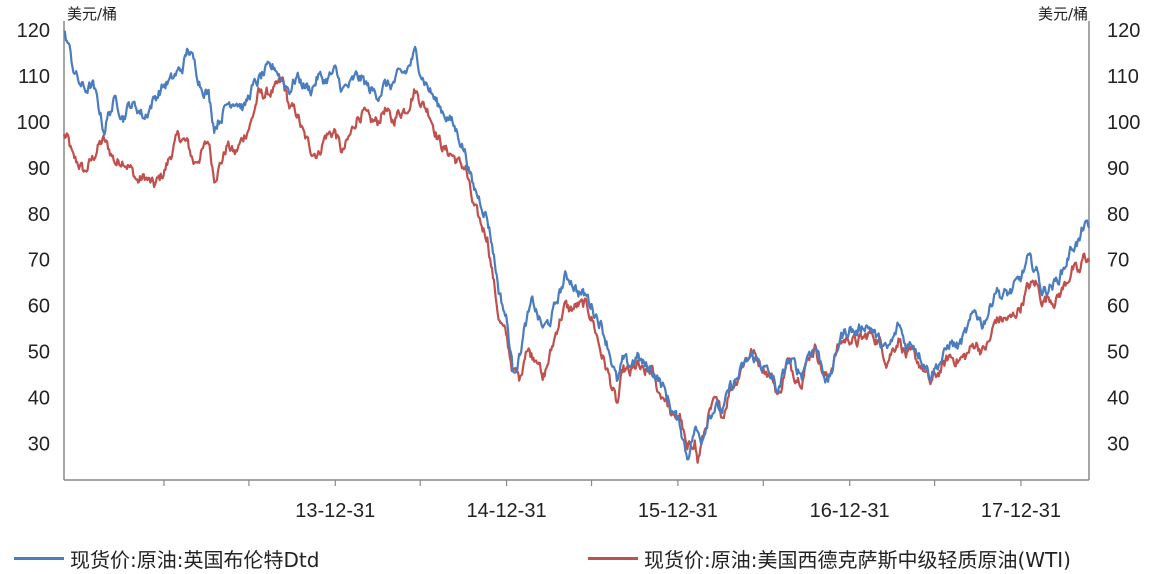  What do you see at coordinates (39, 261) in the screenshot?
I see `y-tick-label-left: 70` at bounding box center [39, 261].